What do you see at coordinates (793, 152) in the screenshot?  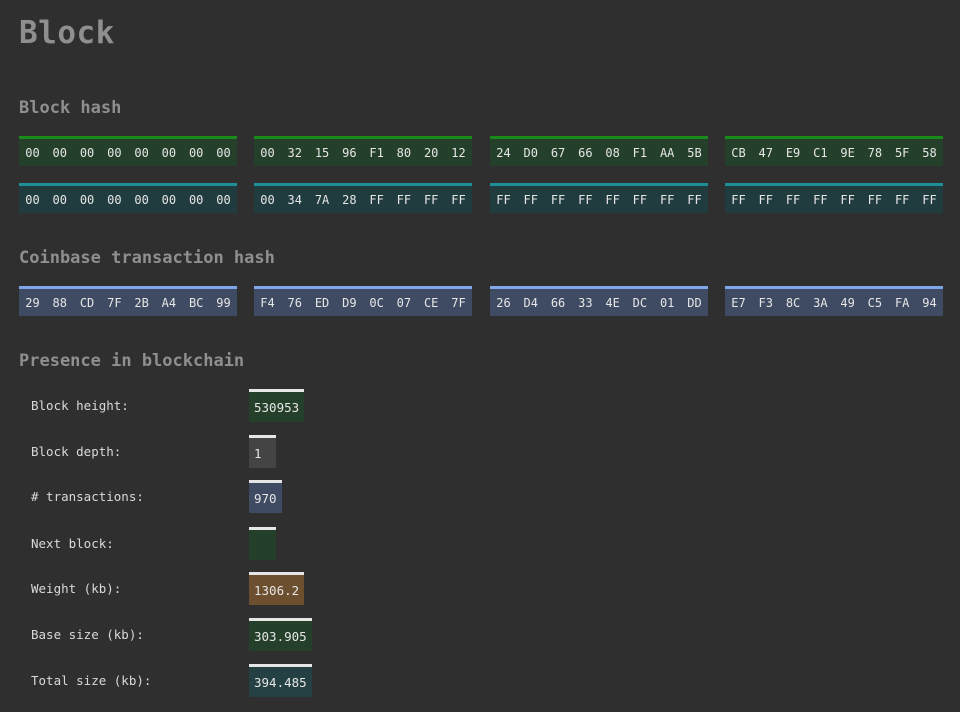 I see `hex-byte: E9` at bounding box center [793, 152].